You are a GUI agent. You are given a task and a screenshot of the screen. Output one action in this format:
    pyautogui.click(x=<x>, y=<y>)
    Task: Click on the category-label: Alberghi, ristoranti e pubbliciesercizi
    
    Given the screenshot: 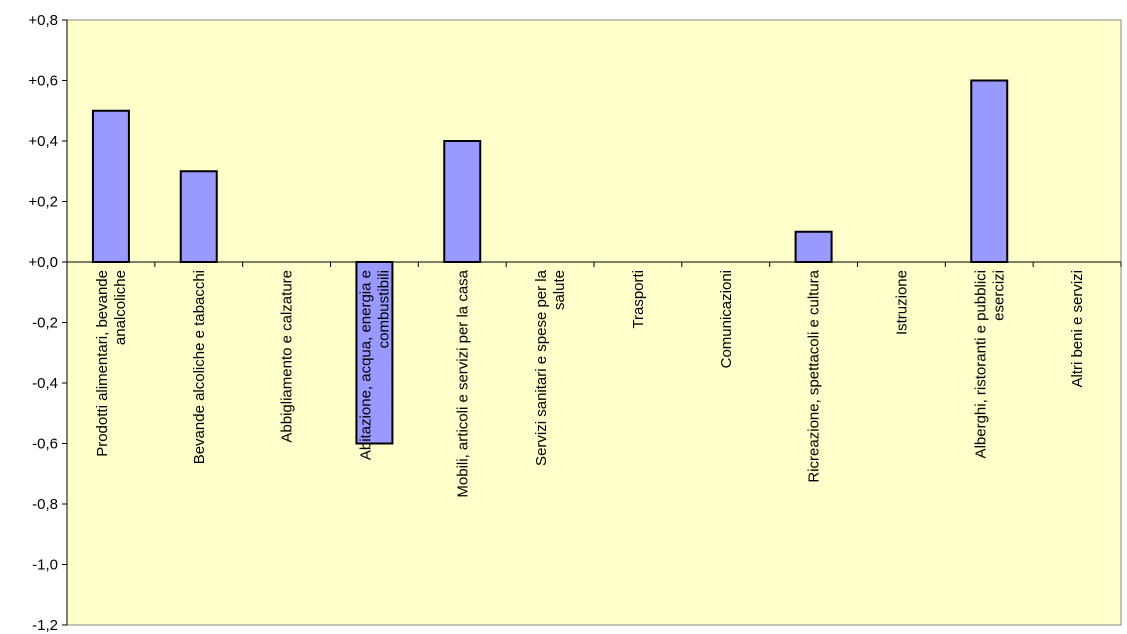 What is the action you would take?
    pyautogui.click(x=989, y=364)
    